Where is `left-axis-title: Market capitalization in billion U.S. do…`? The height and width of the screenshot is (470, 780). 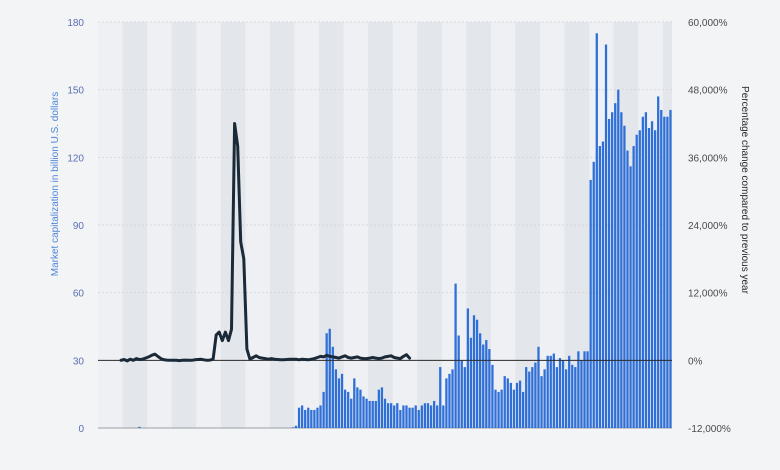 left-axis-title: Market capitalization in billion U.S. do… is located at coordinates (55, 184).